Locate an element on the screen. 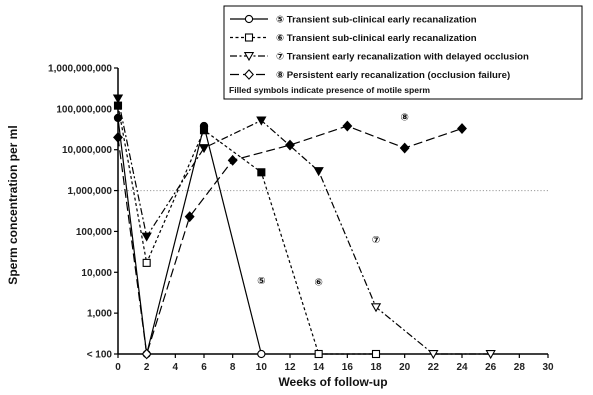 The height and width of the screenshot is (395, 593). x-tick-label: 22 is located at coordinates (434, 367).